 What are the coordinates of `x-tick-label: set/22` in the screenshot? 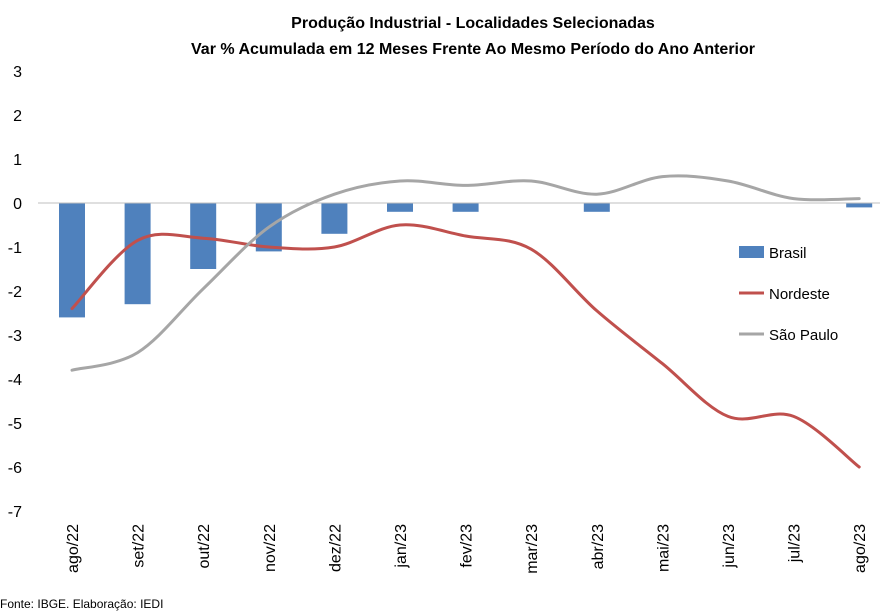 It's located at (139, 546).